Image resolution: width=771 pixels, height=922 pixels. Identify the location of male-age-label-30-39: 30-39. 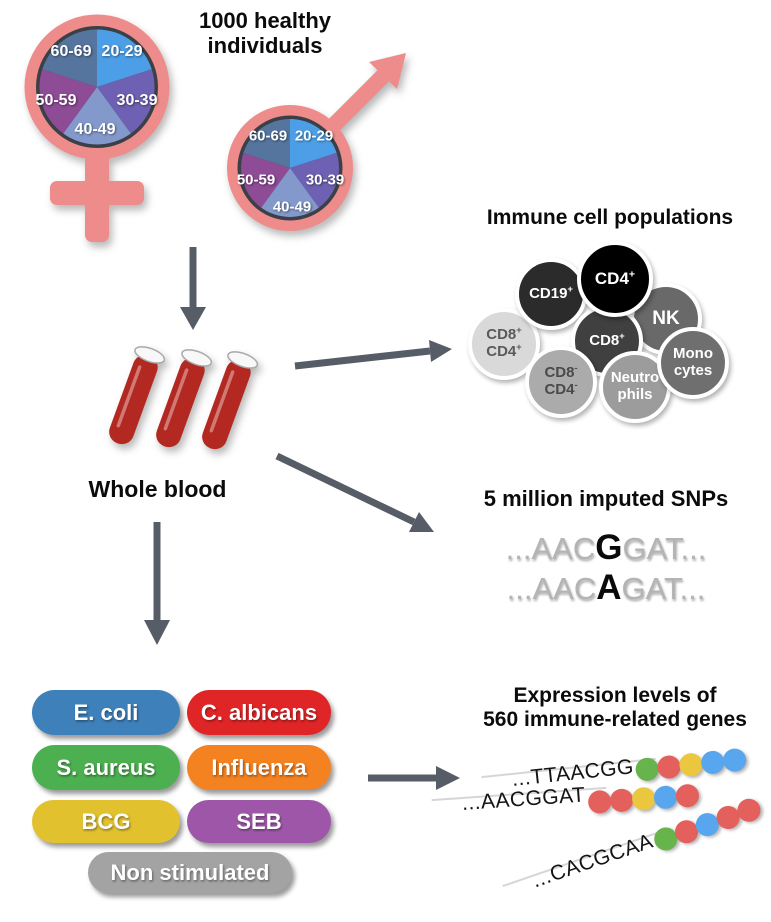
(325, 180).